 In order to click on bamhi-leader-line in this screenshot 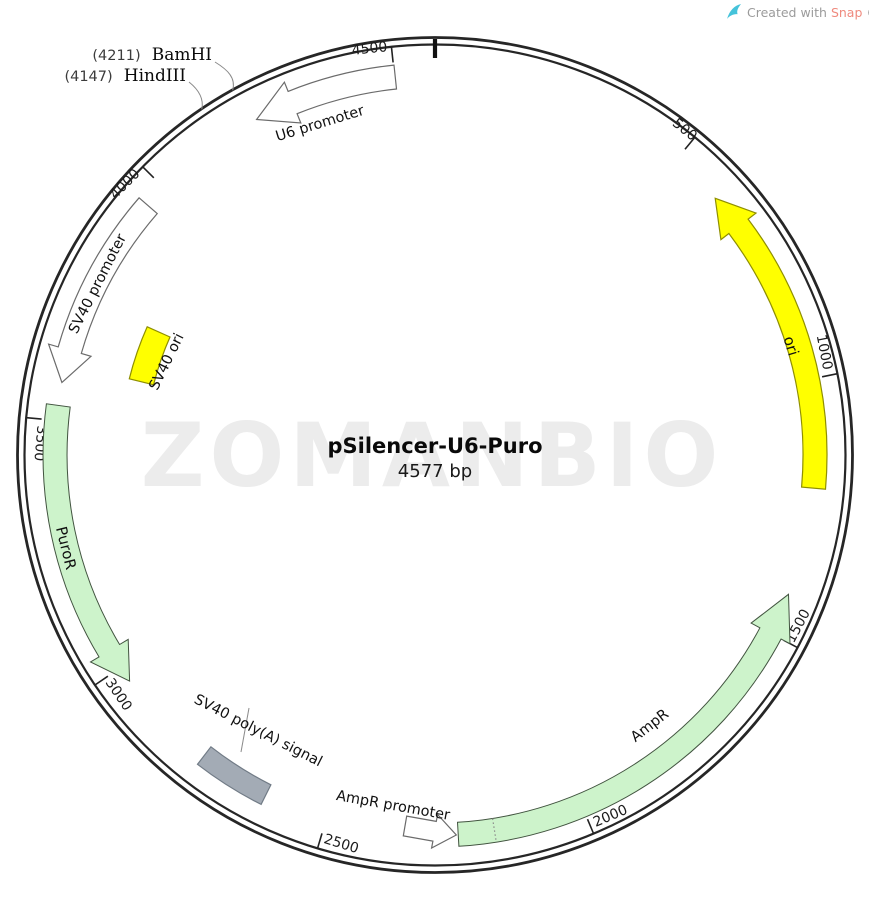, I will do `click(224, 76)`.